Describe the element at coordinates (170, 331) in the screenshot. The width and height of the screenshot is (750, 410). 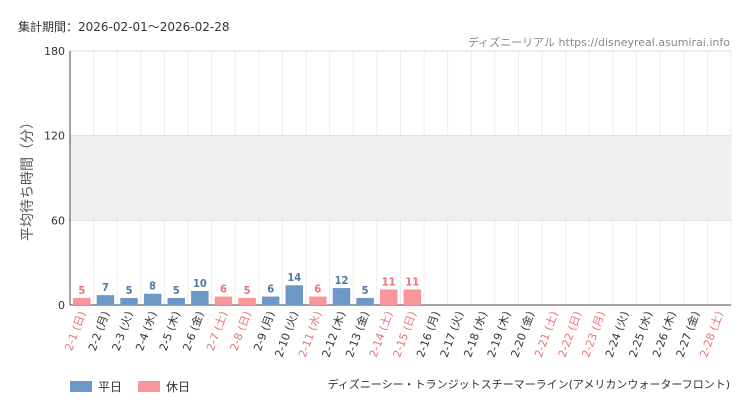
I see `x-tick-label: 2-5 (木)` at that location.